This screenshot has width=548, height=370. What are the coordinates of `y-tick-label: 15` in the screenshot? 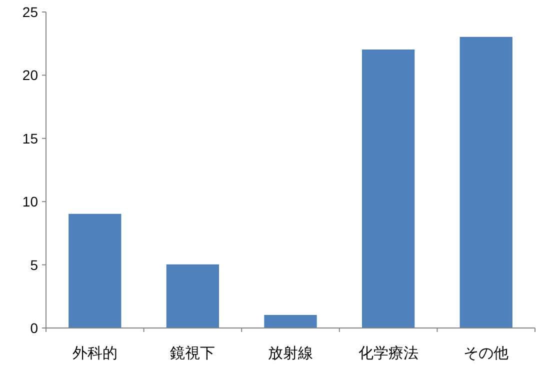 It's located at (30, 138).